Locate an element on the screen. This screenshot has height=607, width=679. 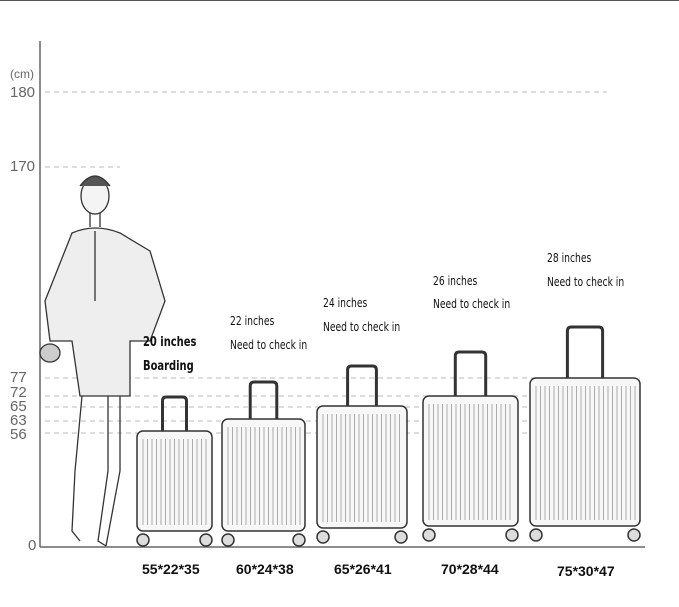
suitcase-note: Boarding is located at coordinates (168, 366).